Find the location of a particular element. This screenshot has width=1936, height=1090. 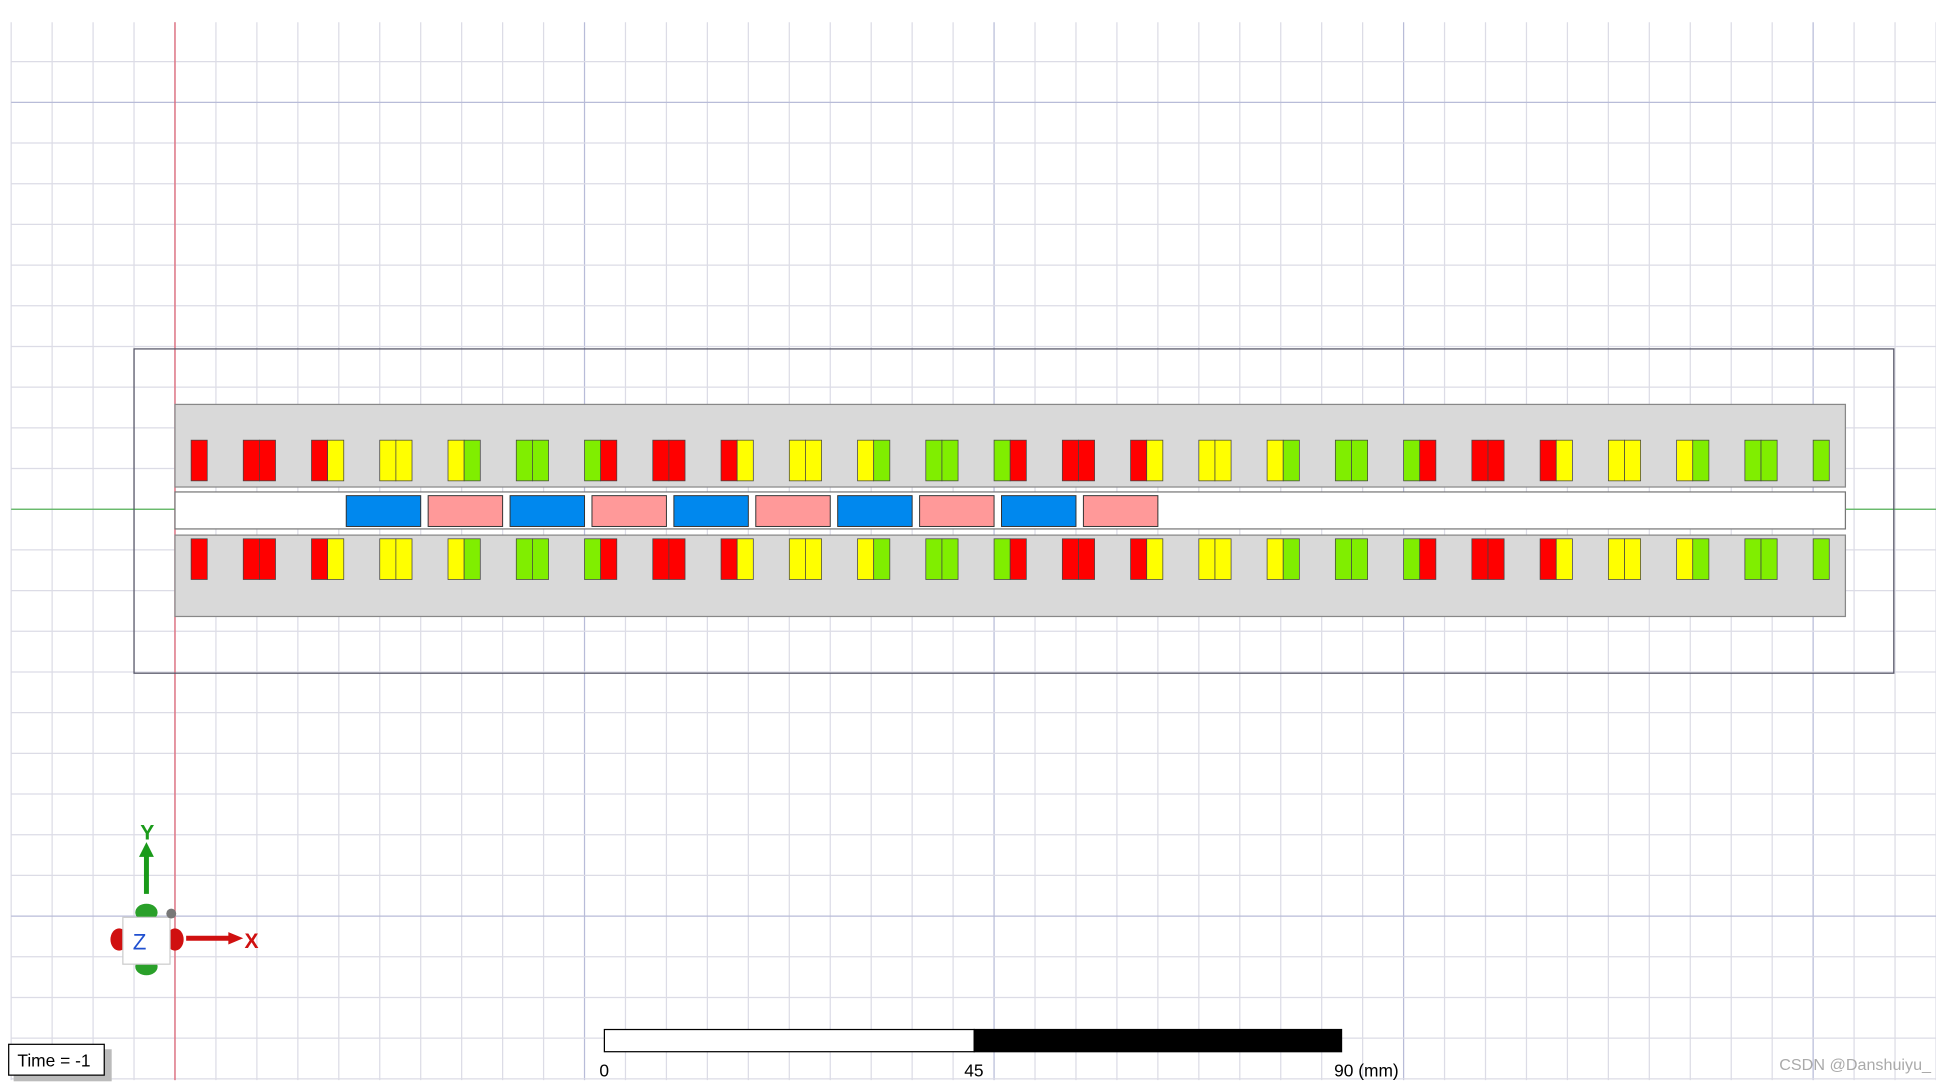

time-label: Time = -1 is located at coordinates (53, 1061).